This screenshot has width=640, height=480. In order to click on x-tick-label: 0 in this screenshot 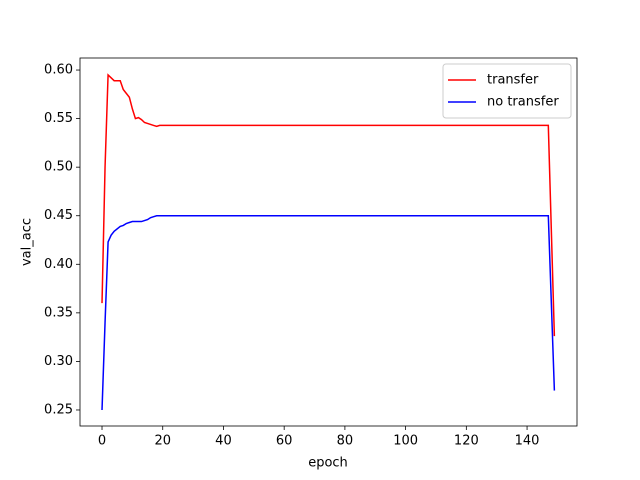, I will do `click(102, 441)`.